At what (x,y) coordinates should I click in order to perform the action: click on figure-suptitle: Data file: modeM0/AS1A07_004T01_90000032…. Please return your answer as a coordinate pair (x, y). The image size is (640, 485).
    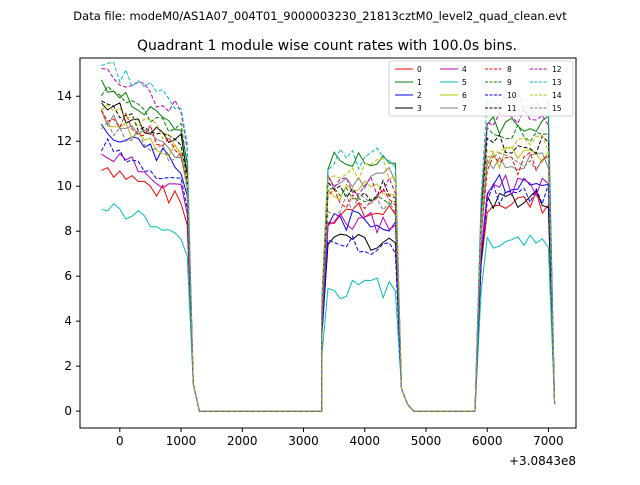
    Looking at the image, I should click on (320, 16).